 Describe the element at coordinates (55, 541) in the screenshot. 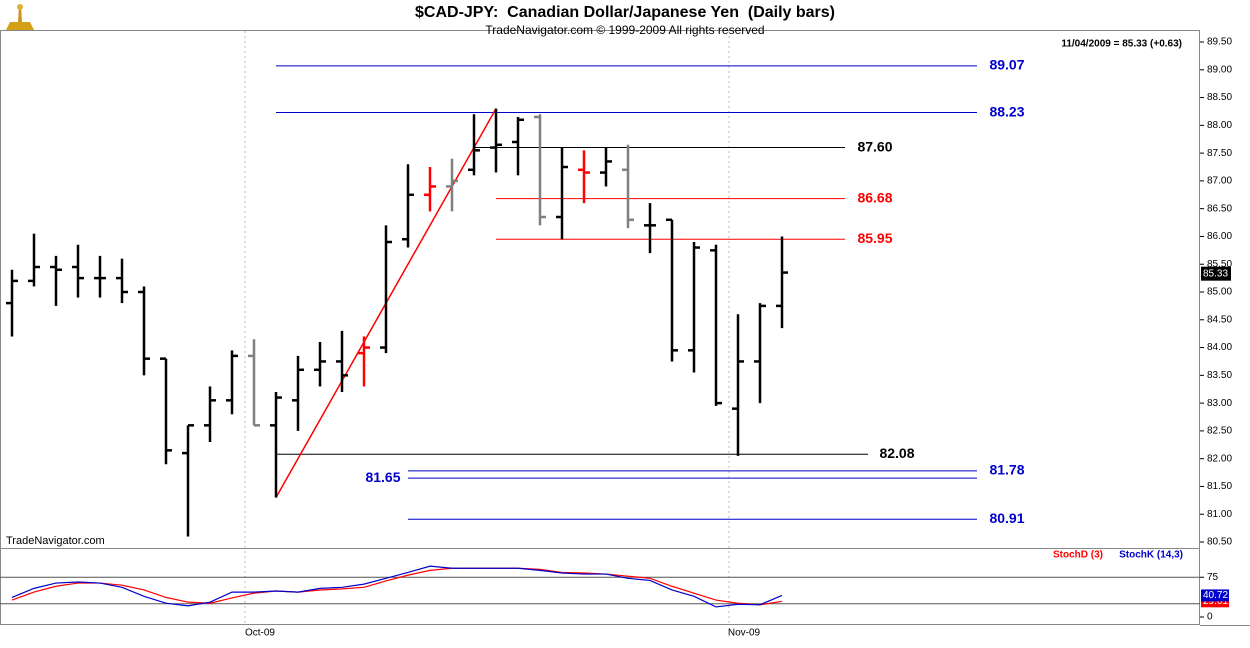

I see `watermark: TradeNavigator.com` at that location.